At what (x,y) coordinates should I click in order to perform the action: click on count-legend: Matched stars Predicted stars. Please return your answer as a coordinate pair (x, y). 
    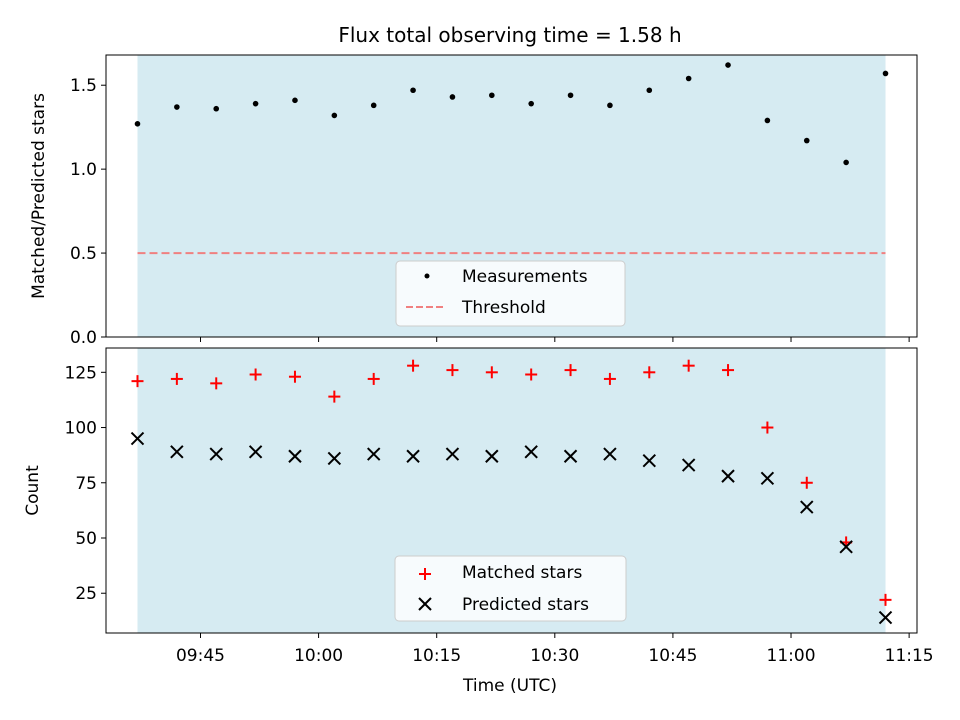
    Looking at the image, I should click on (510, 588).